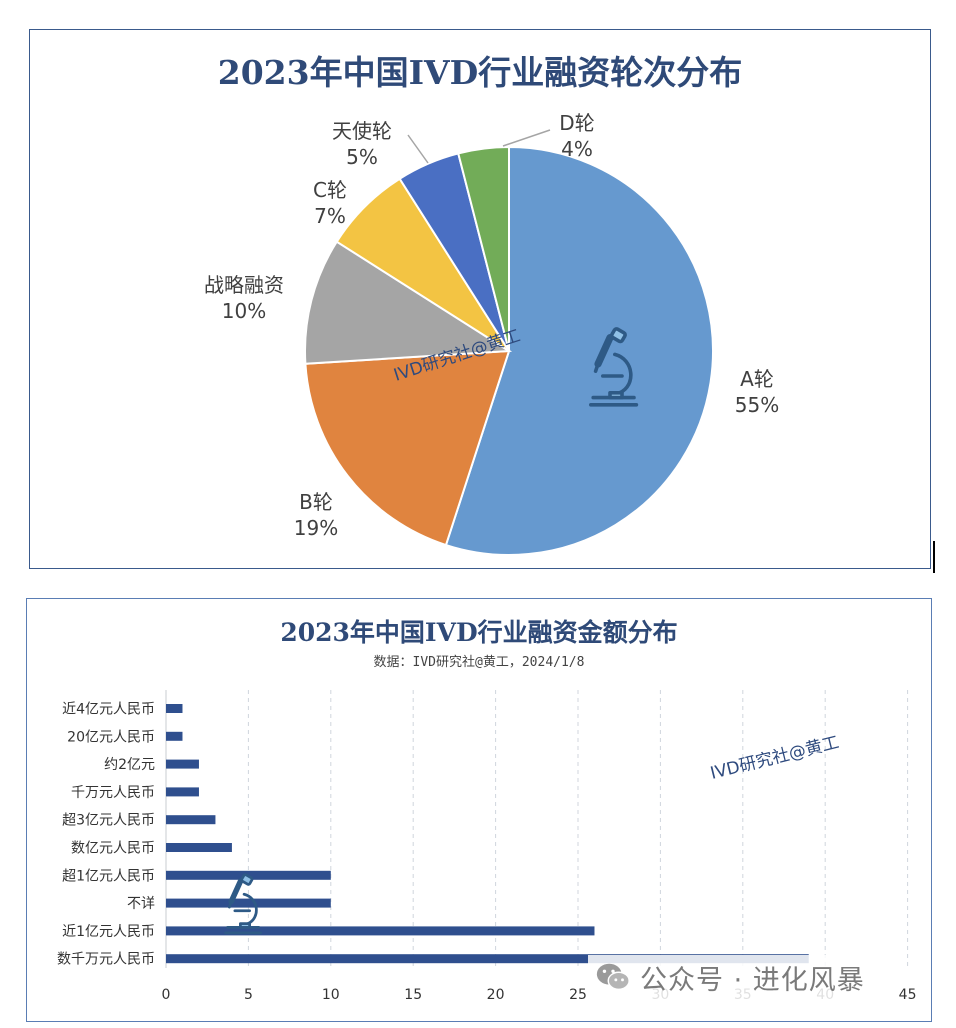 The height and width of the screenshot is (1028, 956). What do you see at coordinates (752, 980) in the screenshot?
I see `footer-text: 公众号 · 进化风暴` at bounding box center [752, 980].